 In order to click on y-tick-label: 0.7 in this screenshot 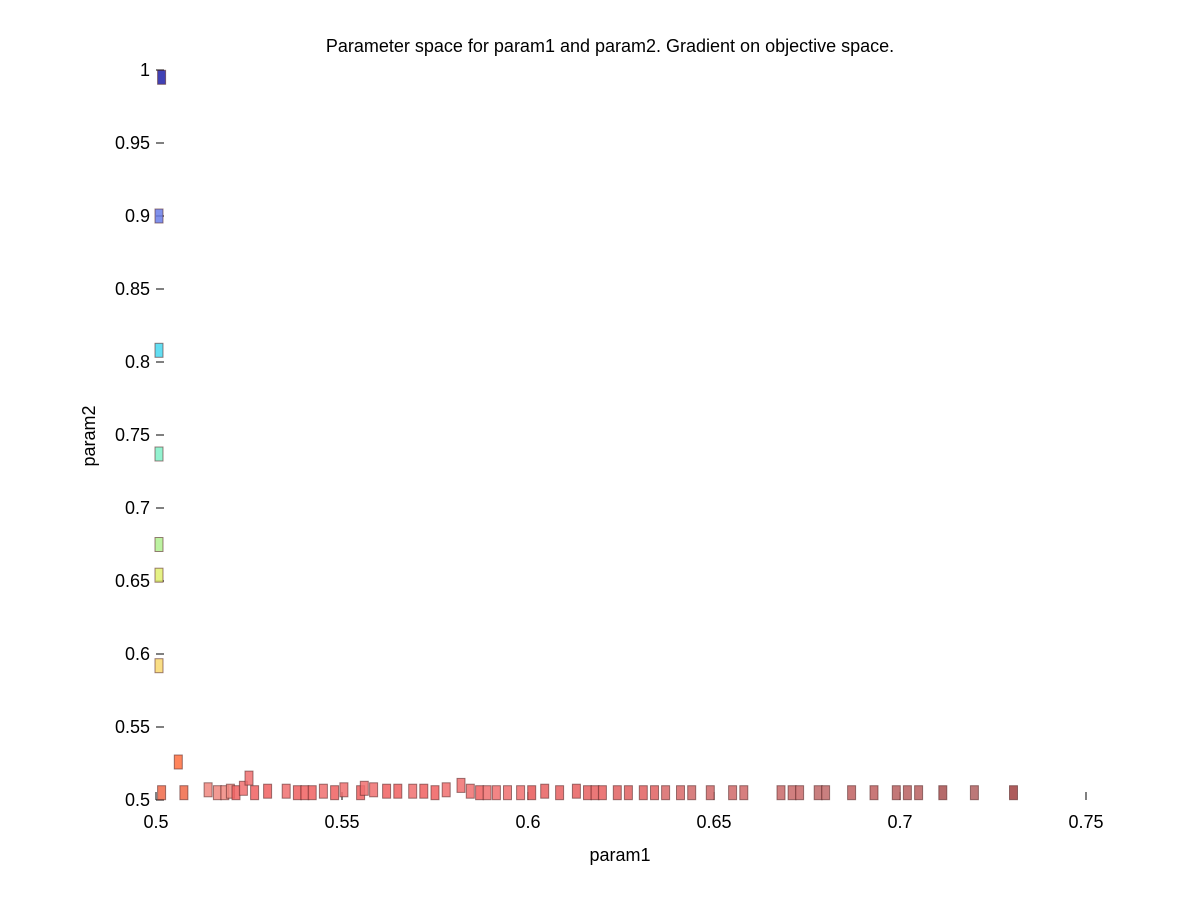, I will do `click(137, 508)`.